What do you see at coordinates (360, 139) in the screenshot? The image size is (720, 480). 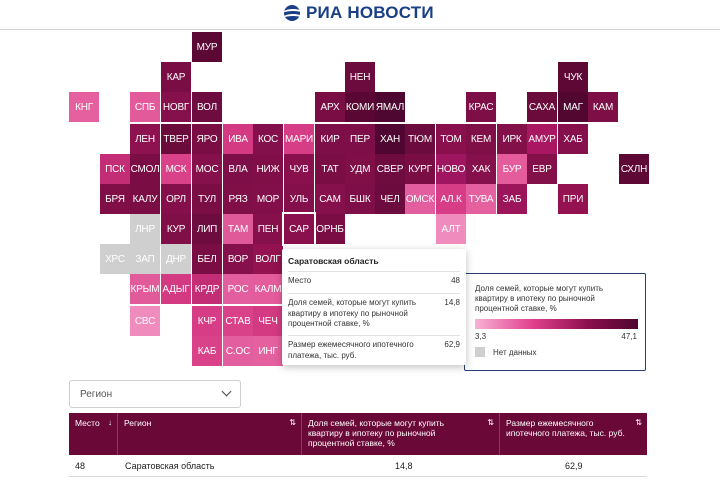 I see `region-tile-пер: ПЕР` at bounding box center [360, 139].